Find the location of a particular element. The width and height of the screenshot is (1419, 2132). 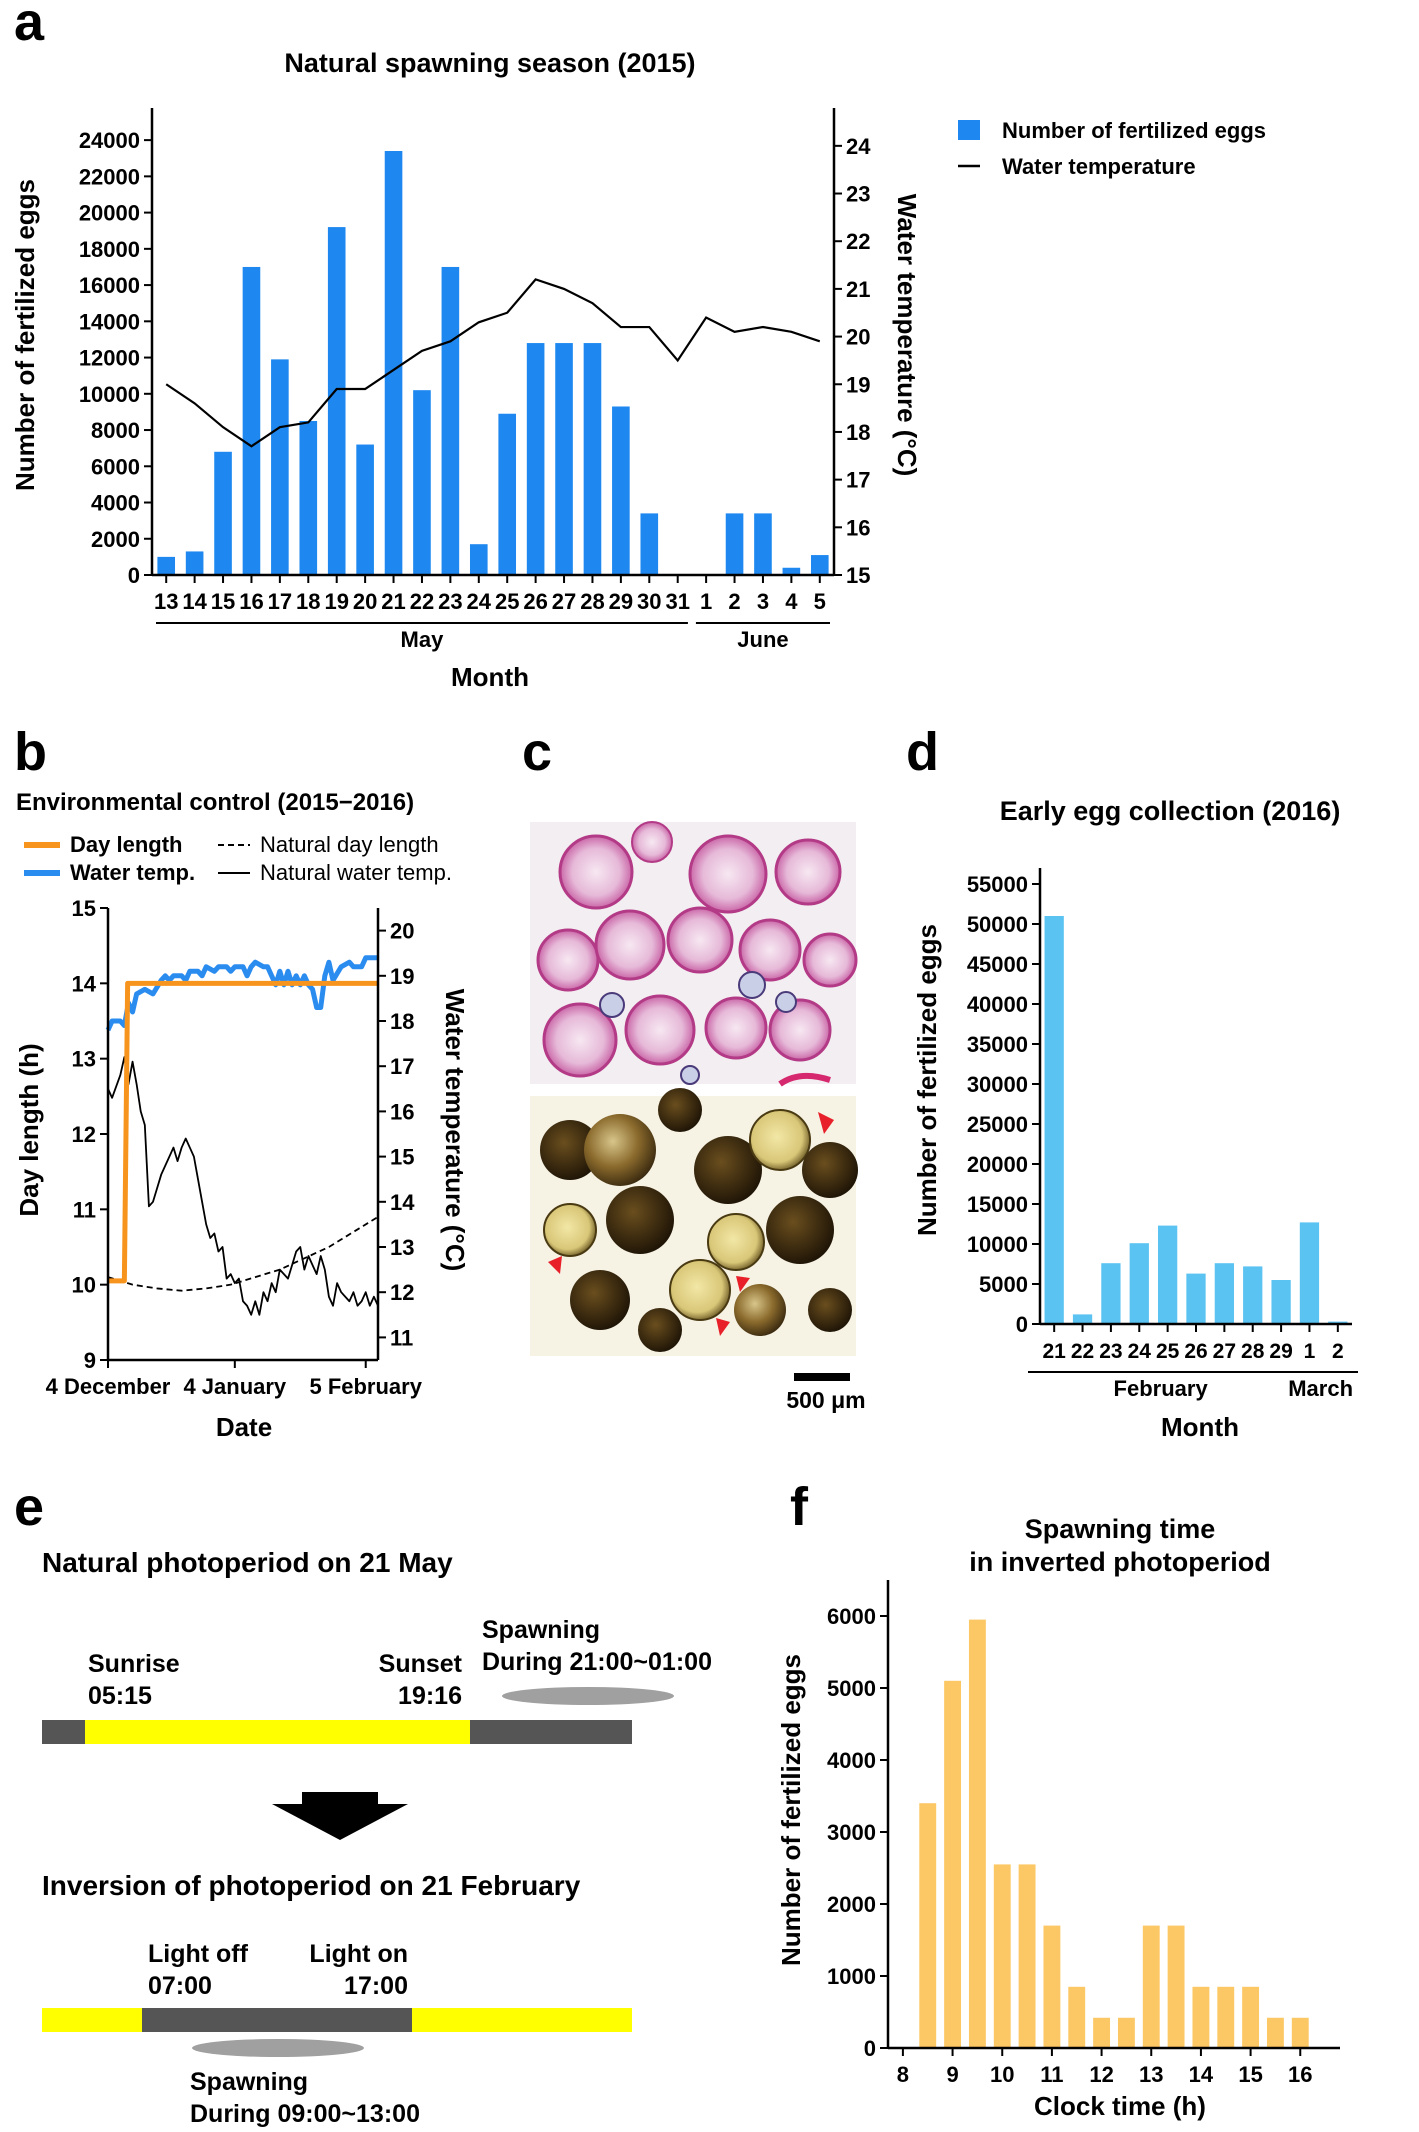

spawning-inverted-time: During 09:00~13:00 is located at coordinates (305, 2114).